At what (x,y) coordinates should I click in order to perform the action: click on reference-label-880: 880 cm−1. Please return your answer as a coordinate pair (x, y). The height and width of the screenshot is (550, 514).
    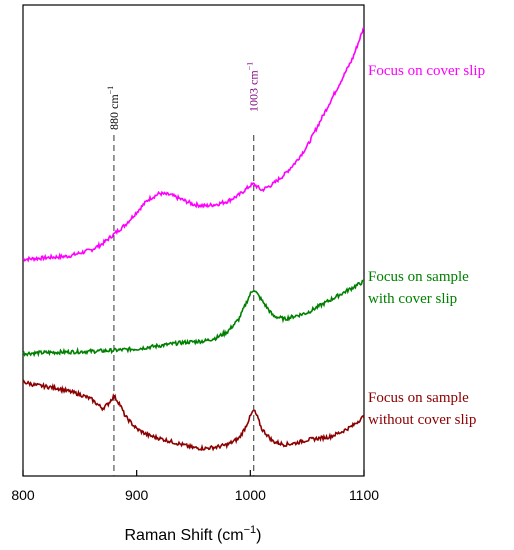
    Looking at the image, I should click on (113, 108).